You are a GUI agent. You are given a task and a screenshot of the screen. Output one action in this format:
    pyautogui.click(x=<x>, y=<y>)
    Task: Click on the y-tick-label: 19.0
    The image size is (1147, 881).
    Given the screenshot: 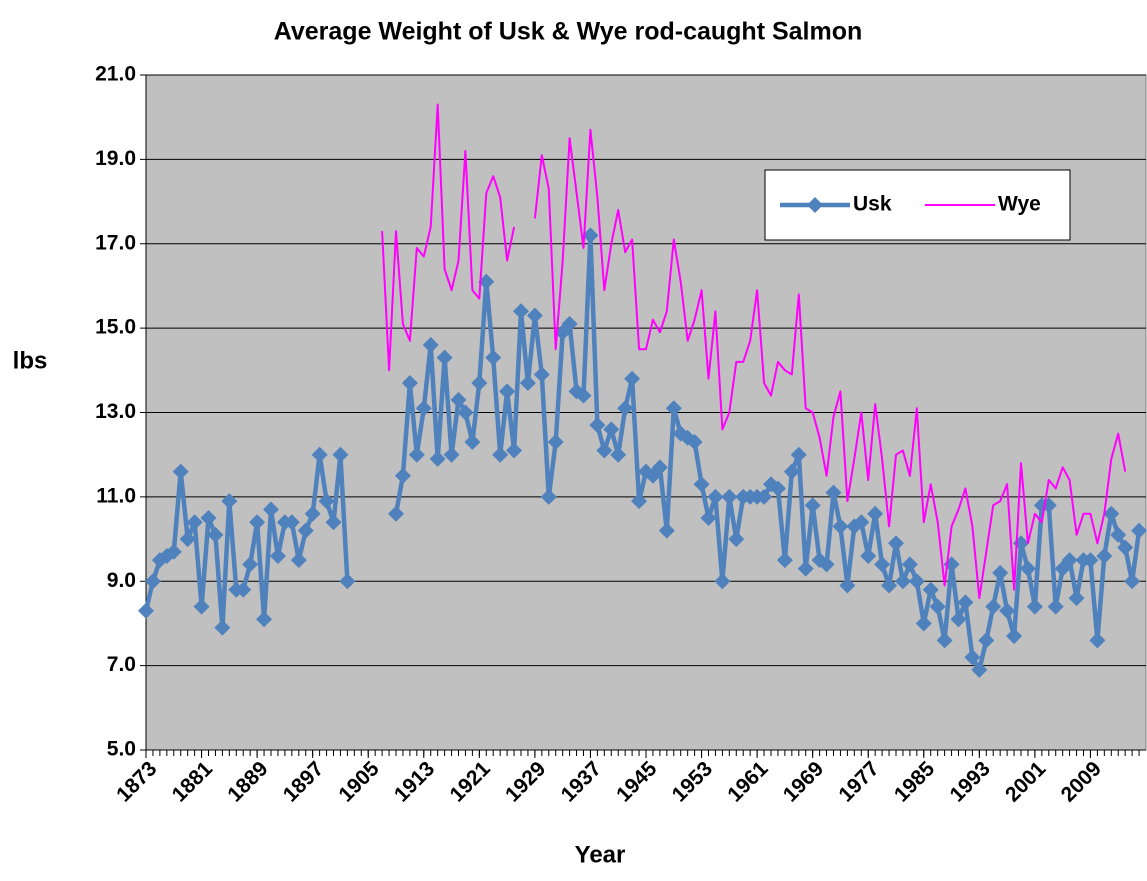 What is the action you would take?
    pyautogui.click(x=115, y=158)
    